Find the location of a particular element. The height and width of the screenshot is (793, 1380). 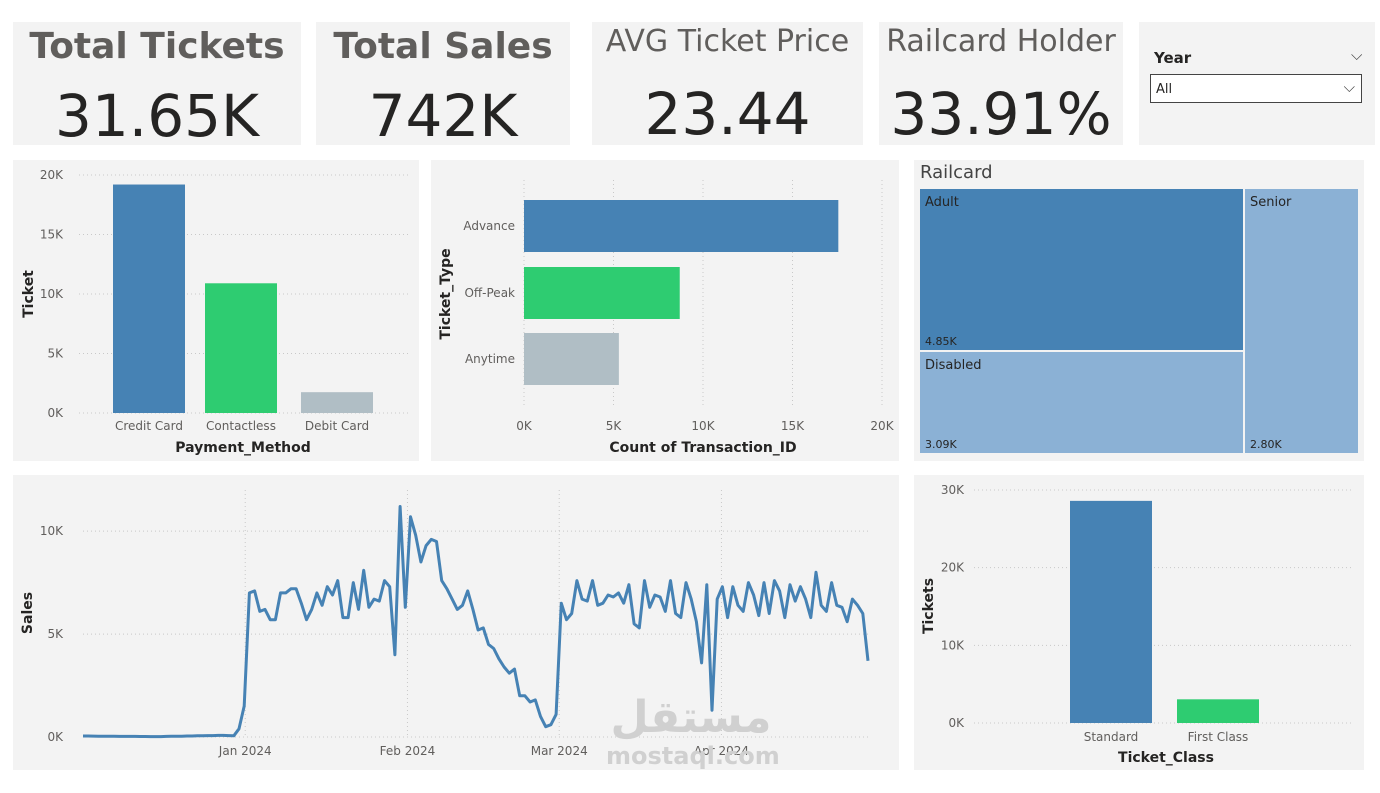

kpi-avg-price-card: AVG Ticket Price 23.44 is located at coordinates (727, 85).